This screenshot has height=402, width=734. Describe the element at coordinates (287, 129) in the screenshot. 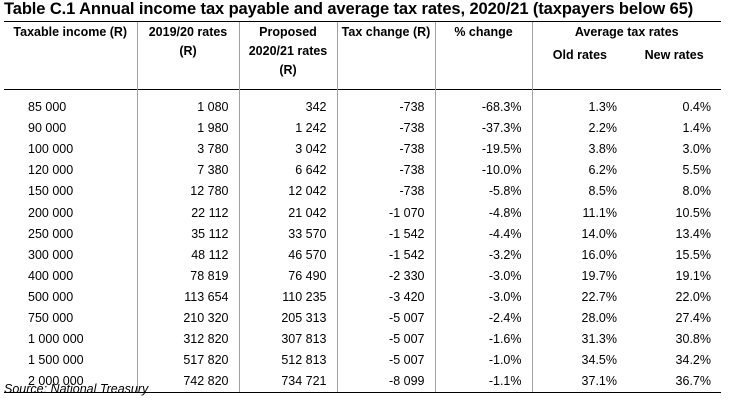

I see `cell-proposed-rates: 1 242` at that location.